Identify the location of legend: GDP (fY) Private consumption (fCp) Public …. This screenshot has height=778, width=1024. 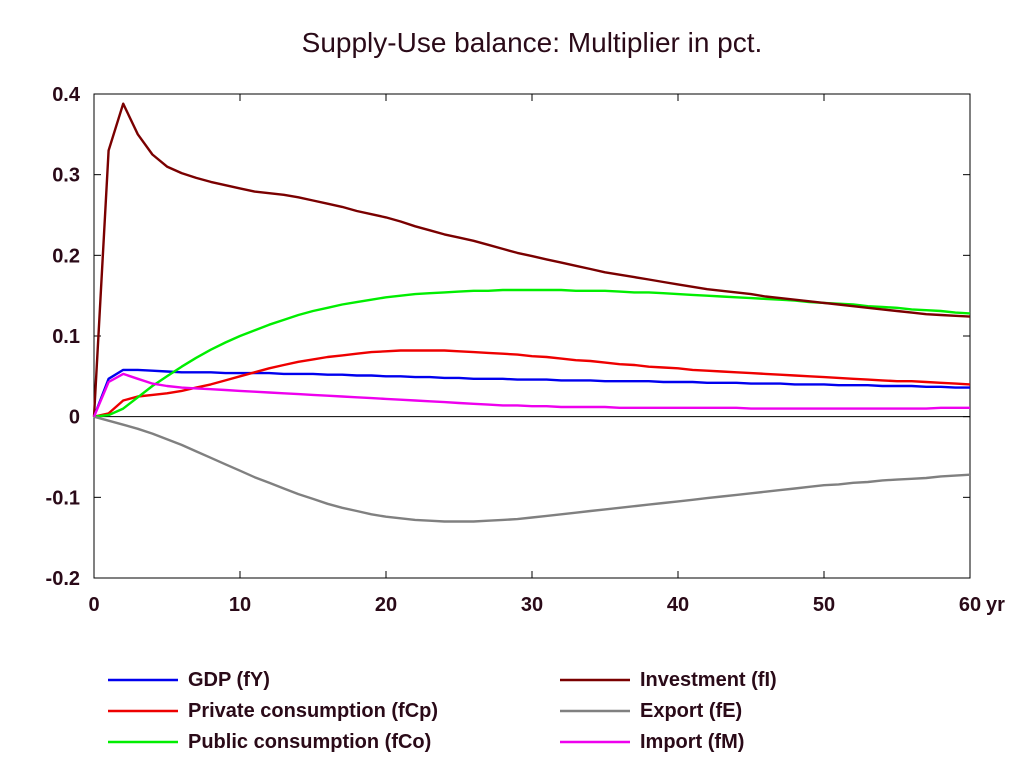
(442, 711).